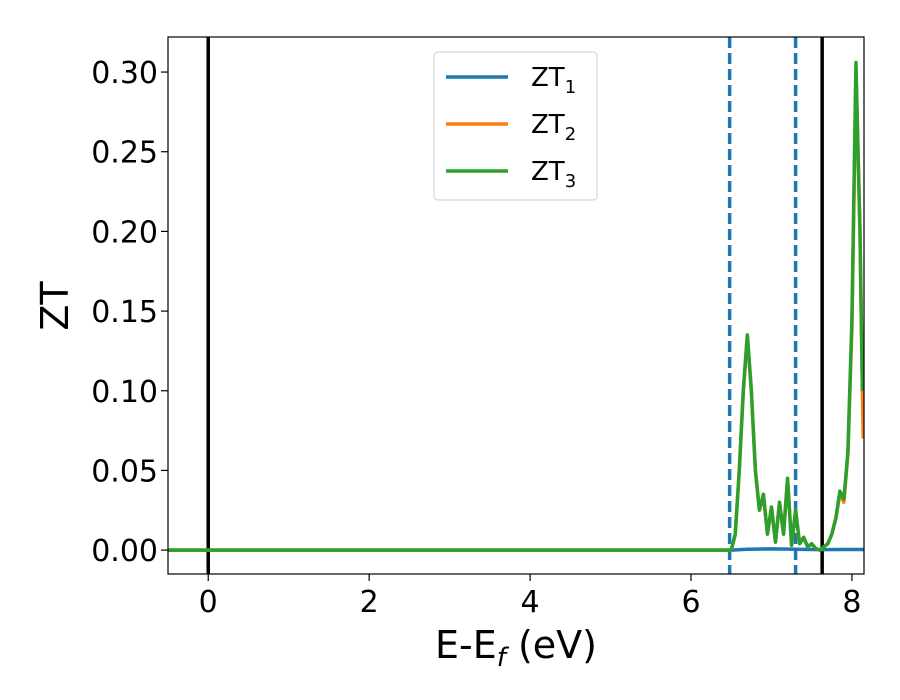 This screenshot has width=900, height=700. Describe the element at coordinates (369, 602) in the screenshot. I see `x-tick-label: 2` at that location.